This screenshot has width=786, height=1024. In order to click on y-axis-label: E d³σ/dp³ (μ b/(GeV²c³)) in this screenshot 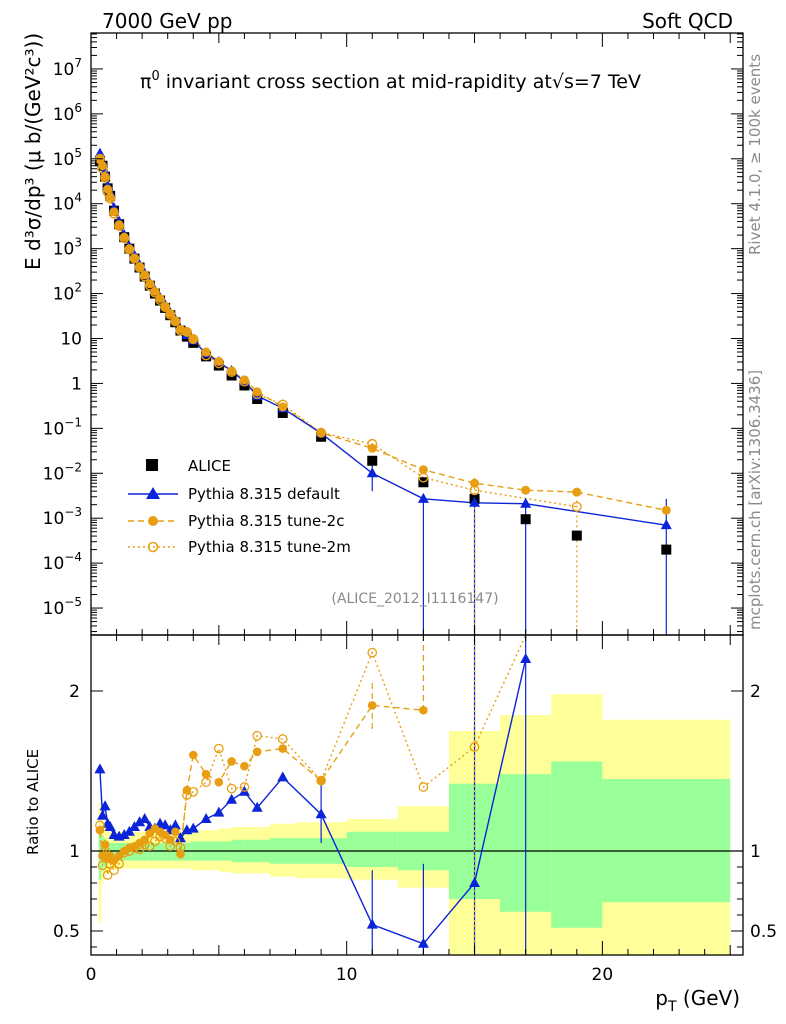, I will do `click(33, 151)`.